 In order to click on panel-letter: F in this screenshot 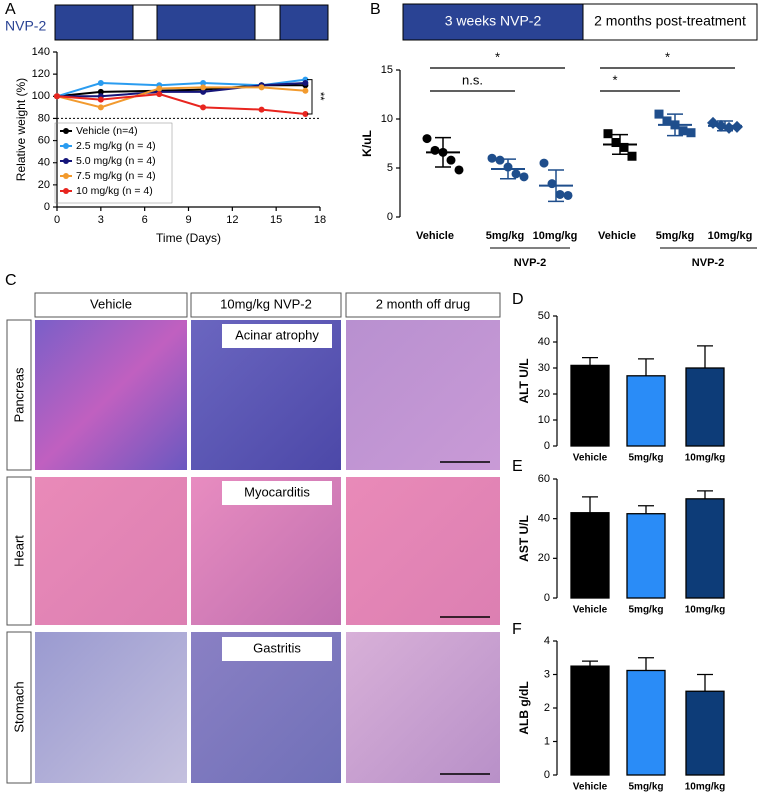, I will do `click(517, 629)`.